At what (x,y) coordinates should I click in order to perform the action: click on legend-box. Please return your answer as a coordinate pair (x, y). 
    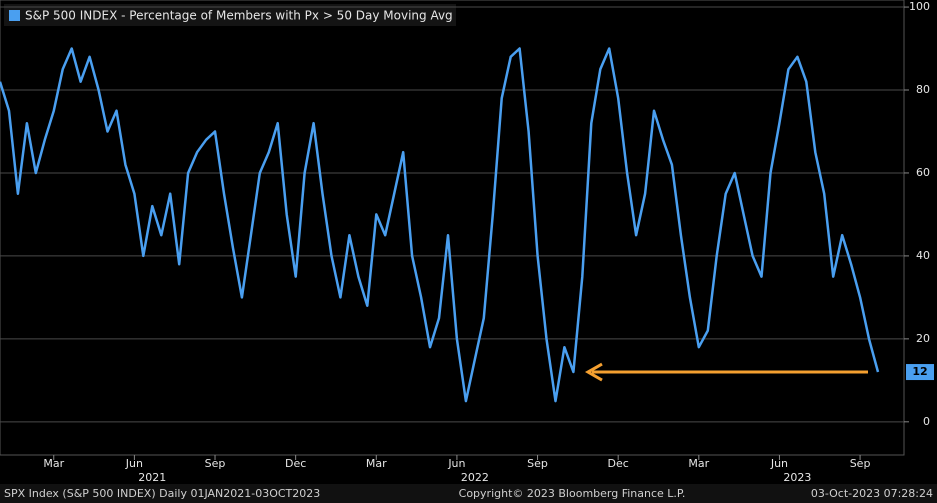
    Looking at the image, I should click on (230, 15).